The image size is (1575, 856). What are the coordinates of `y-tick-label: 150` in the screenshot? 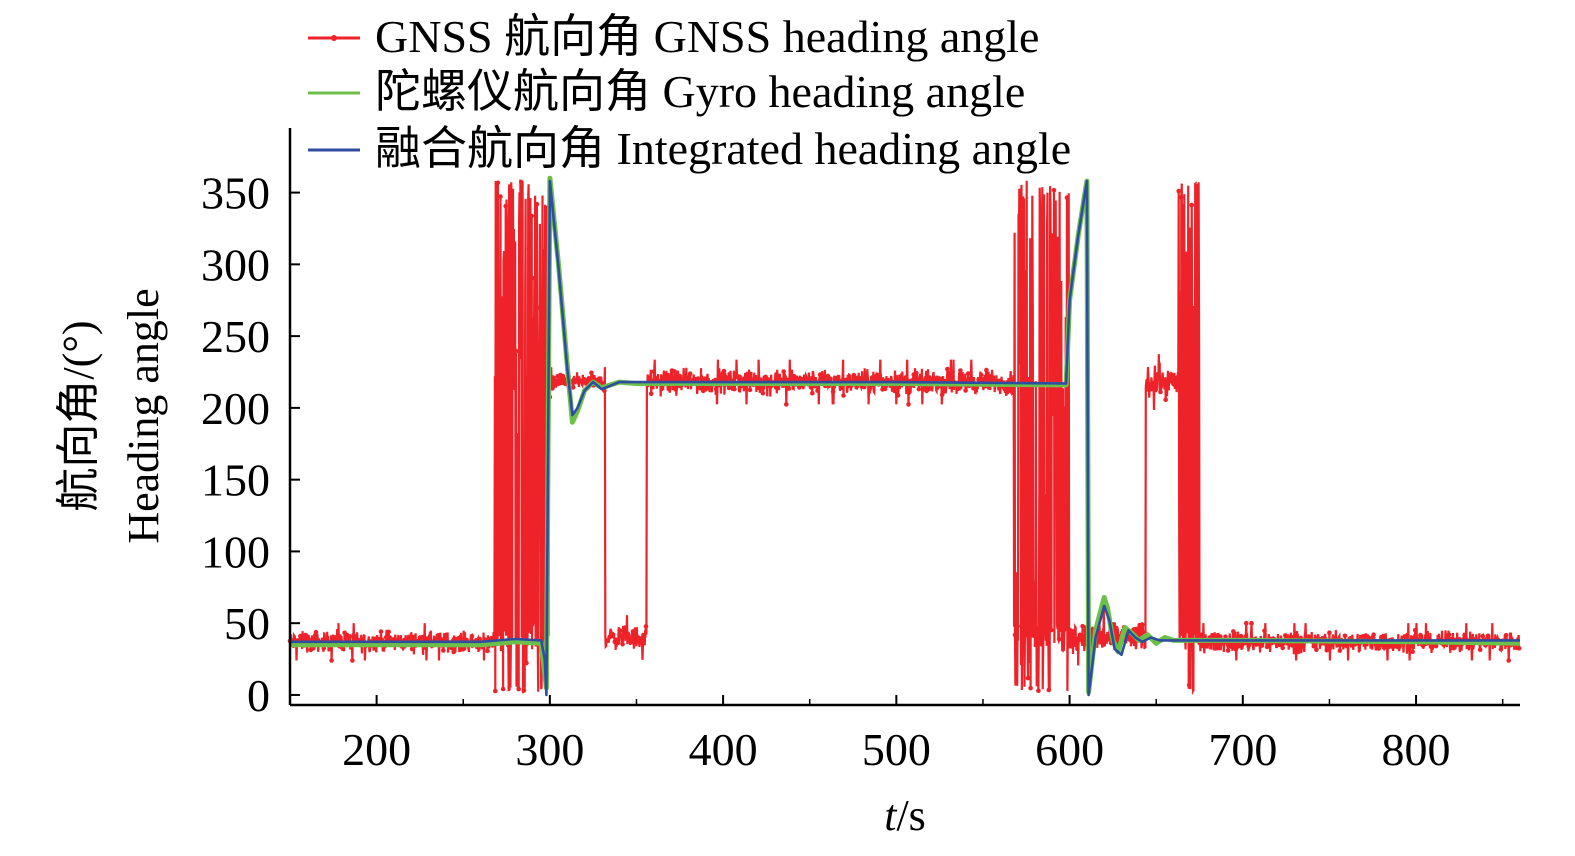 It's located at (235, 480).